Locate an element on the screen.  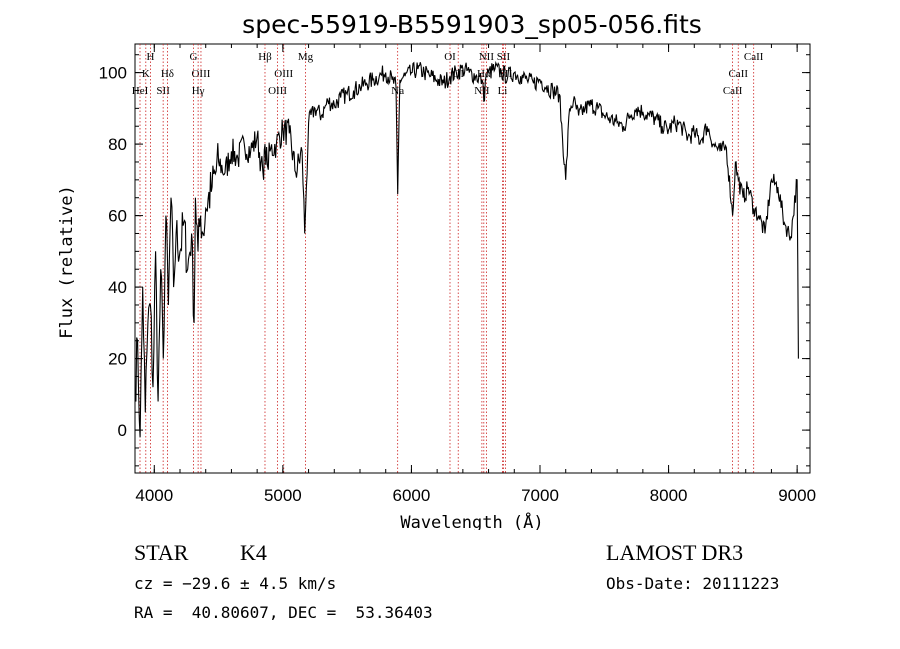
survey-name: LAMOST DR3 is located at coordinates (675, 552).